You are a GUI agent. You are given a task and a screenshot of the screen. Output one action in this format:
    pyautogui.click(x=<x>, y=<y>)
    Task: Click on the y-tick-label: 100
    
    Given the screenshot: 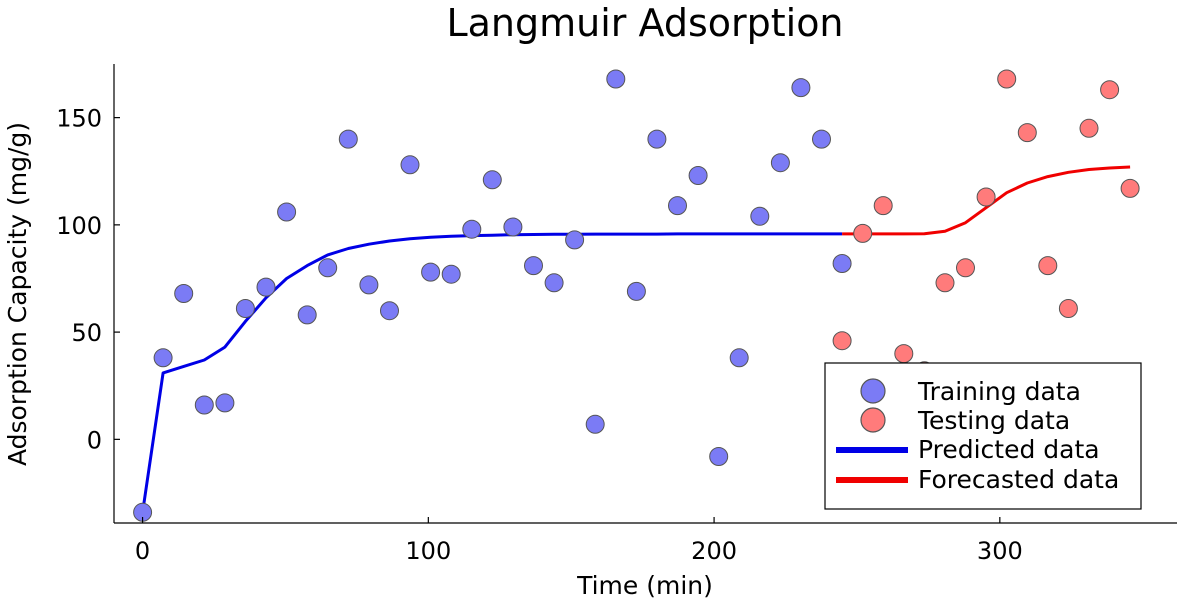 What is the action you would take?
    pyautogui.click(x=79, y=226)
    